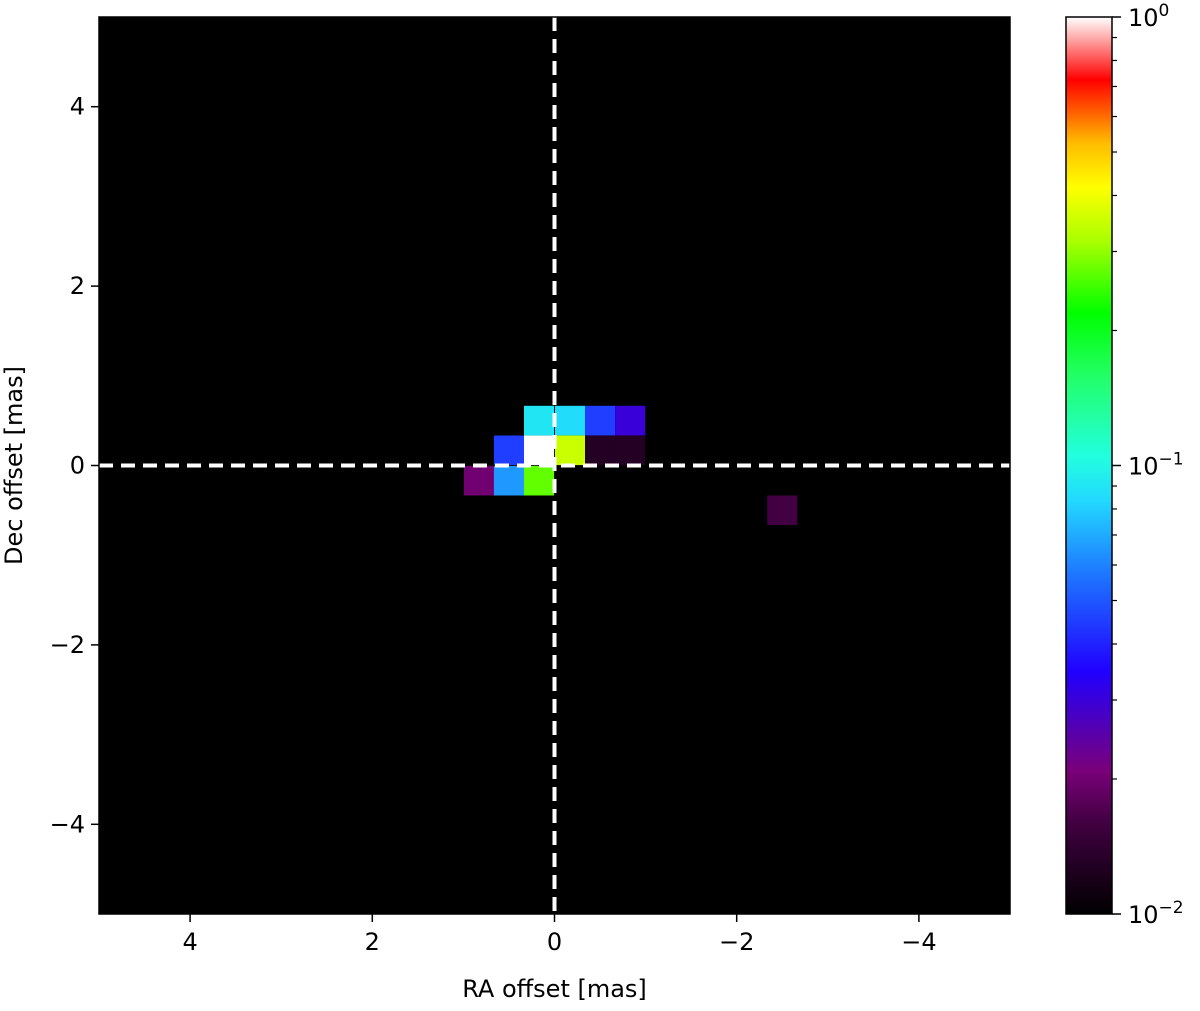 This screenshot has height=1011, width=1200. I want to click on x-axis-ticks: 4 2 0 −2 −4, so click(559, 935).